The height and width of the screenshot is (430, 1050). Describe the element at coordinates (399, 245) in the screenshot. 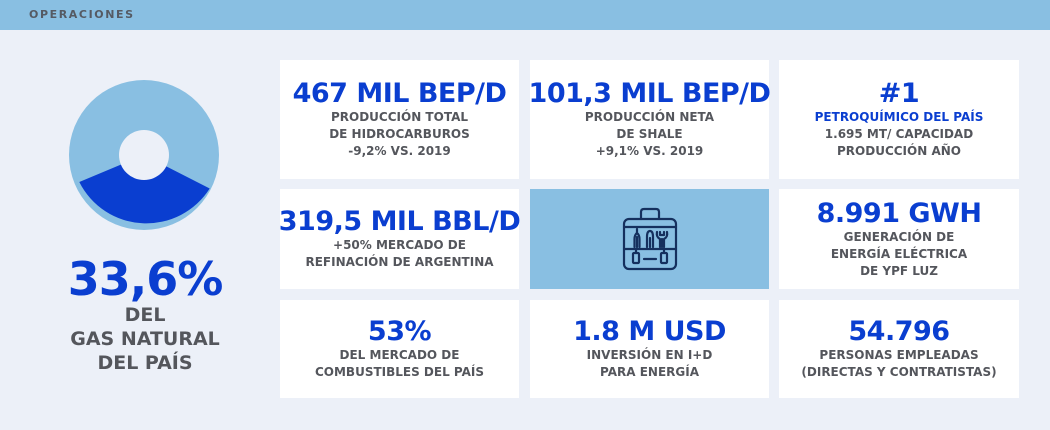

I see `stat-label: +50% MERCADO DE` at that location.